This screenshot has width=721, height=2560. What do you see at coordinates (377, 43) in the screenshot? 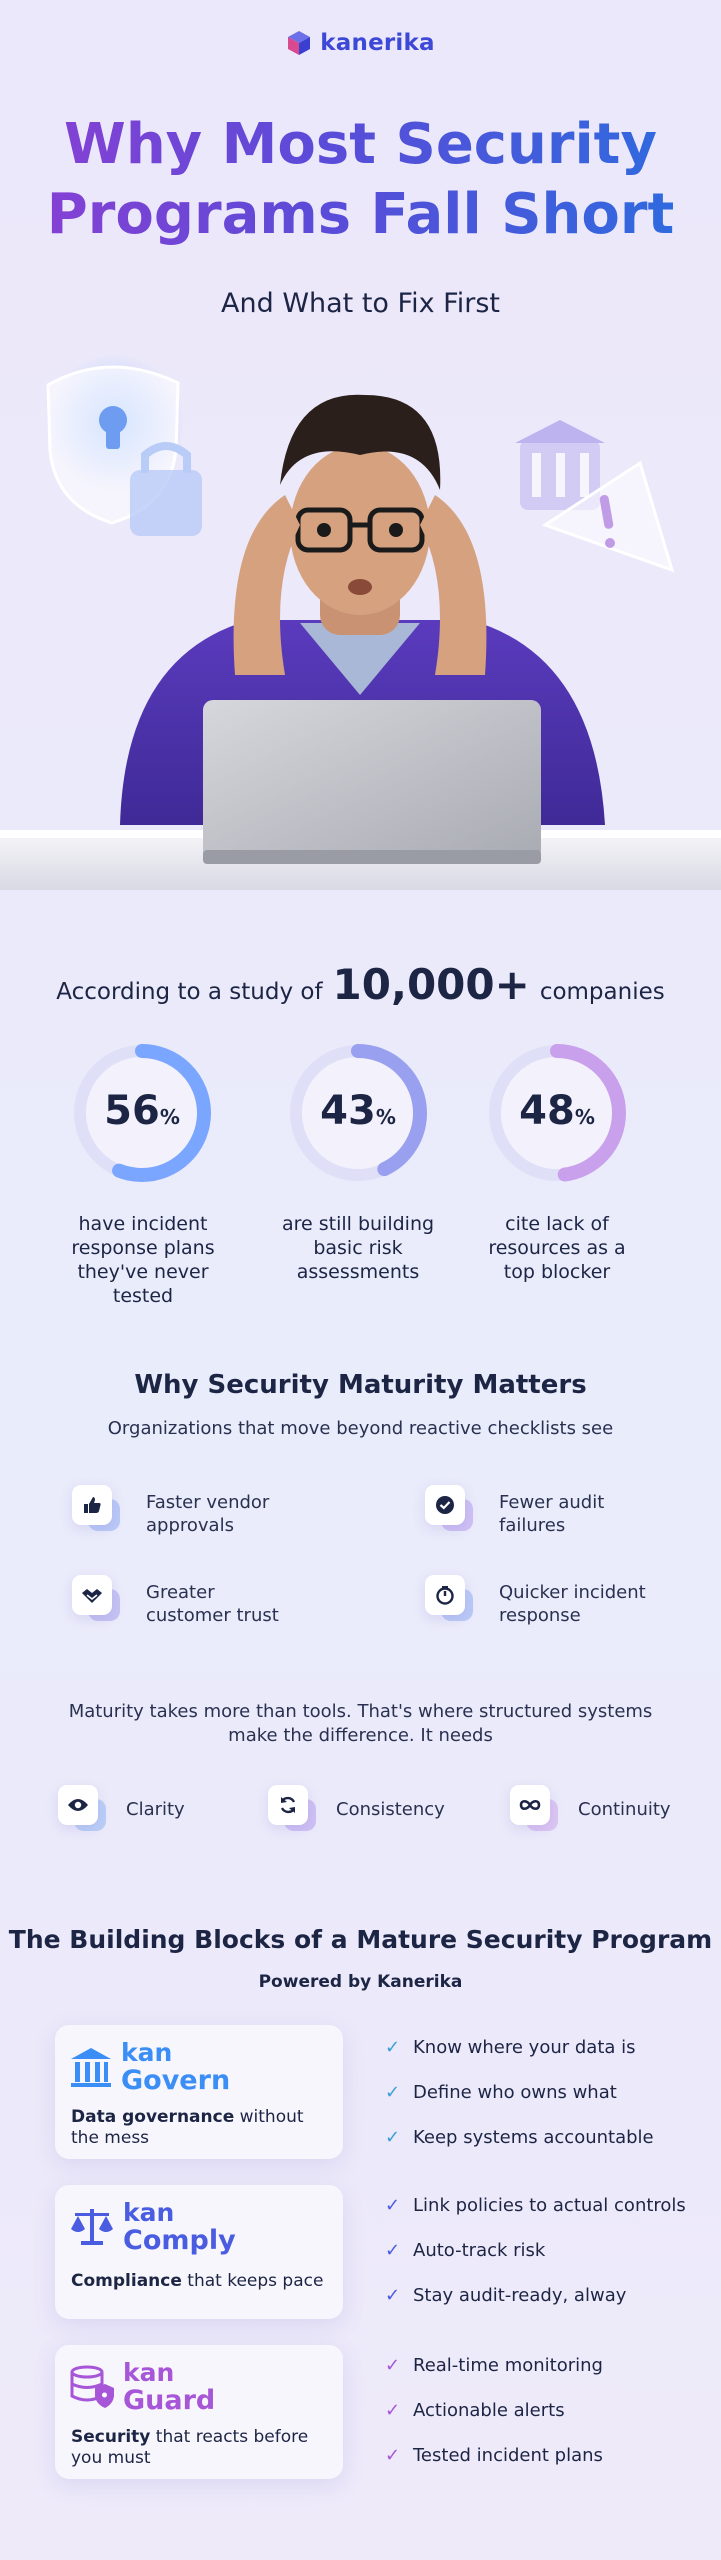
I see `brand-name: kanerika` at bounding box center [377, 43].